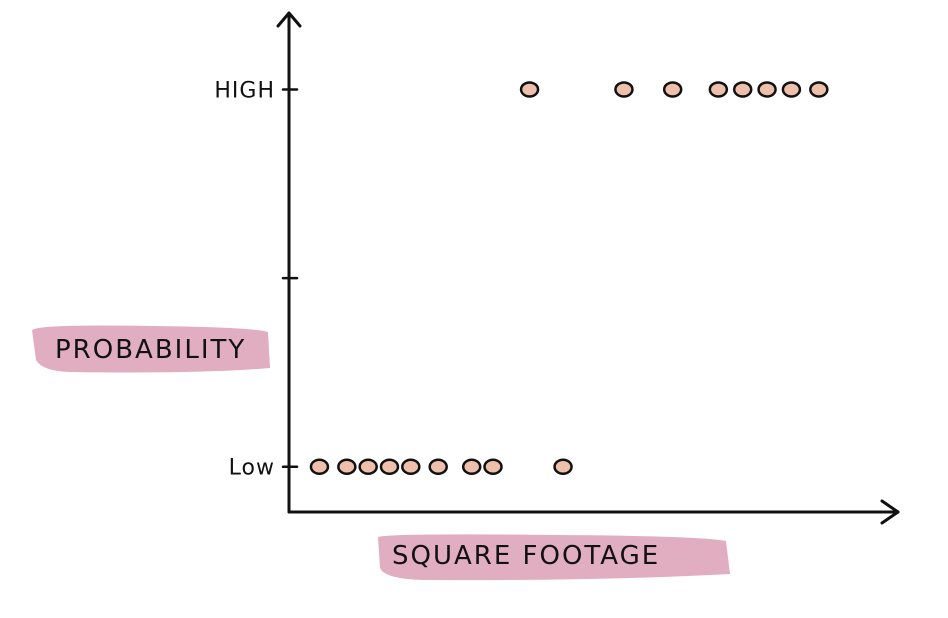 Image resolution: width=948 pixels, height=618 pixels. Describe the element at coordinates (526, 556) in the screenshot. I see `x-axis-title: SQUARE FOOTAGE` at that location.